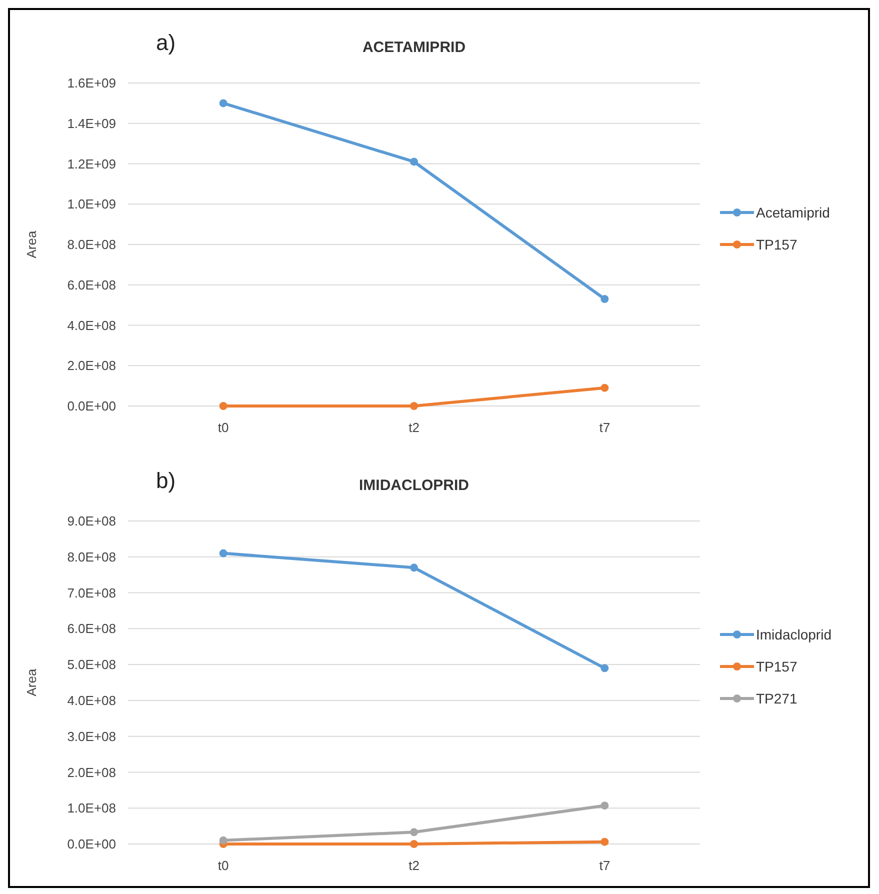 The width and height of the screenshot is (879, 894). What do you see at coordinates (91, 164) in the screenshot?
I see `y-tick-label: 1.2E+09` at bounding box center [91, 164].